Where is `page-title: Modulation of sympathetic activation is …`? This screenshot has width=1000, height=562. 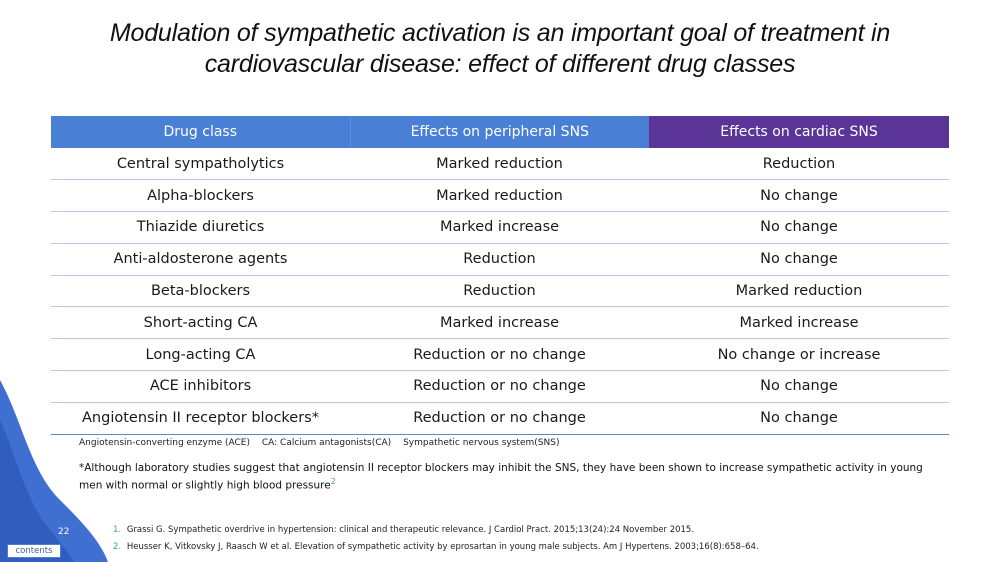 page-title: Modulation of sympathetic activation is … is located at coordinates (500, 49).